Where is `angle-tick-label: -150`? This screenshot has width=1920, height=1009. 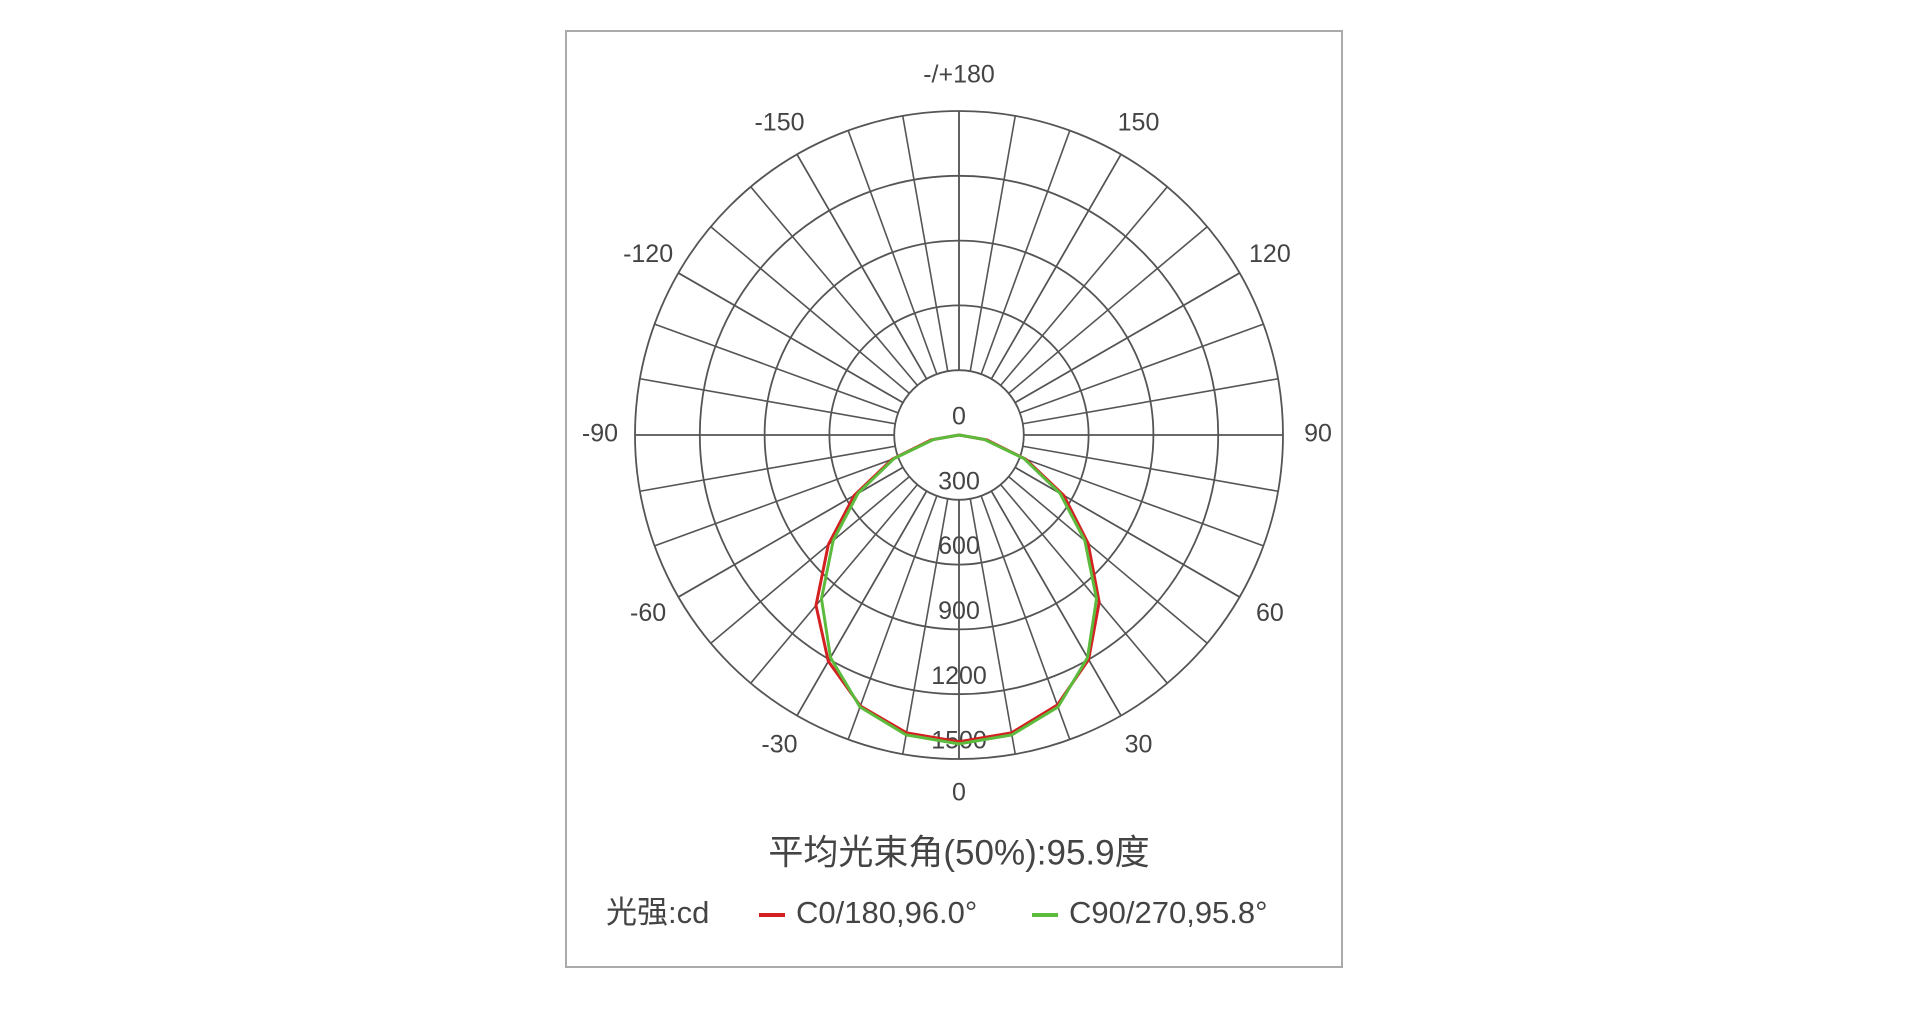
angle-tick-label: -150 is located at coordinates (779, 123).